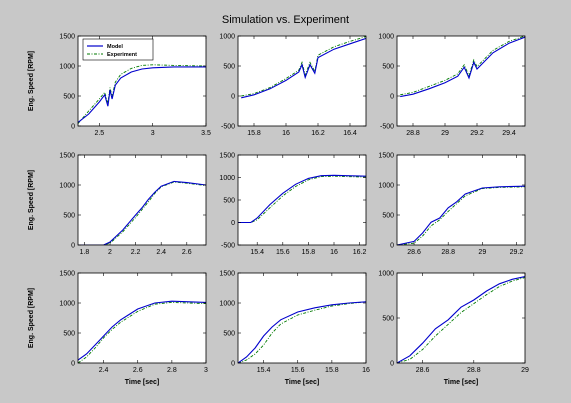 The height and width of the screenshot is (403, 571). What do you see at coordinates (350, 133) in the screenshot?
I see `x-tick-label: 16.4` at bounding box center [350, 133].